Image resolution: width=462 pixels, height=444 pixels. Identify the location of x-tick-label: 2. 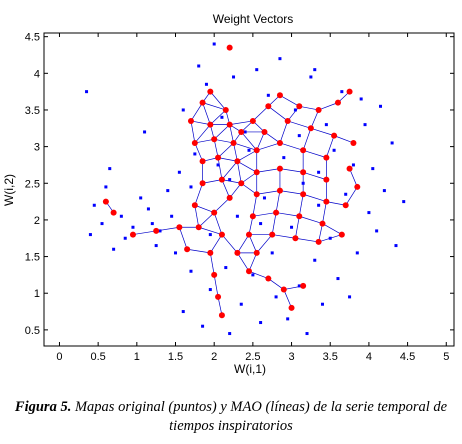
(214, 357).